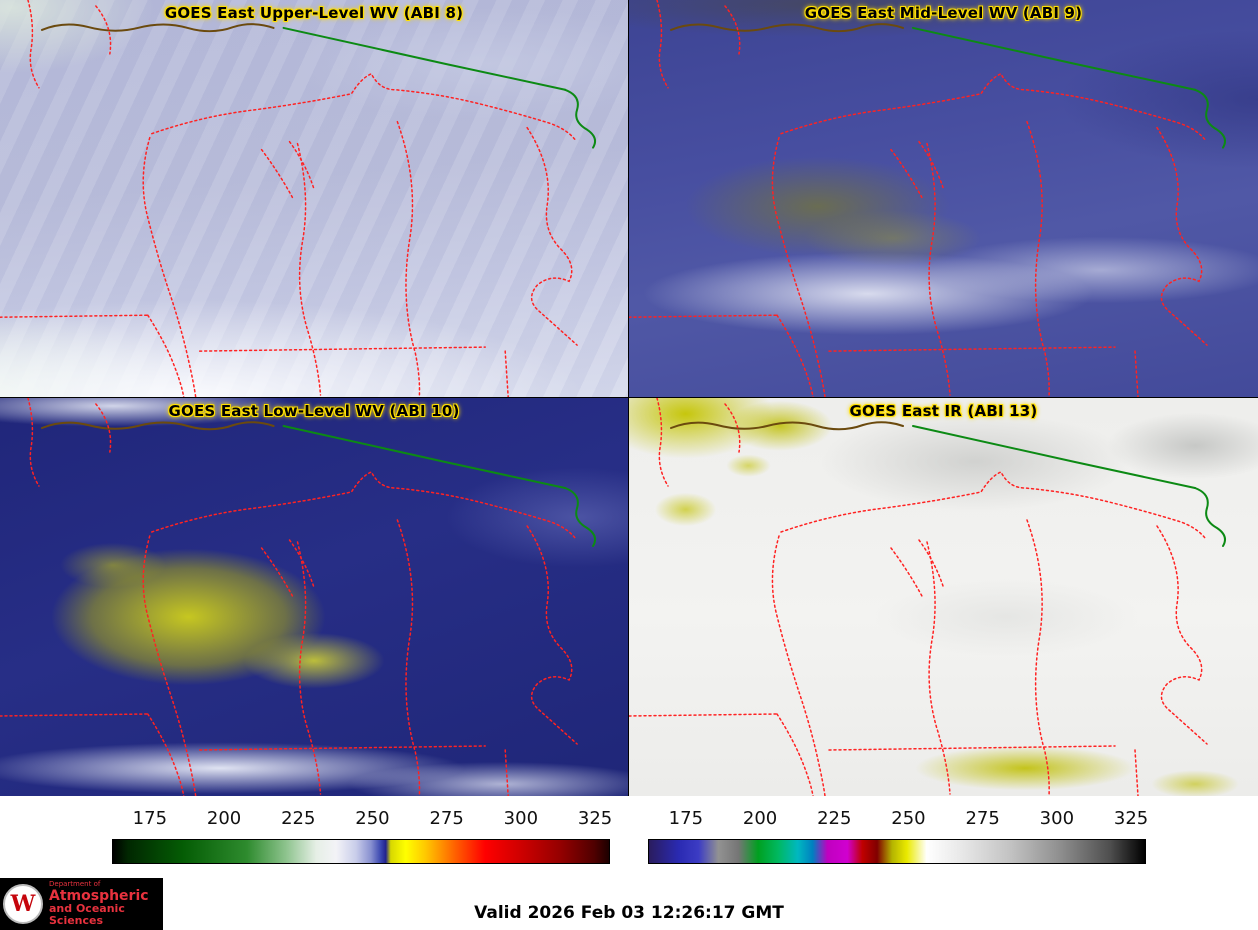 This screenshot has width=1258, height=930. I want to click on valid-timestamp: Valid 2026 Feb 03 12:26:17 GMT, so click(629, 913).